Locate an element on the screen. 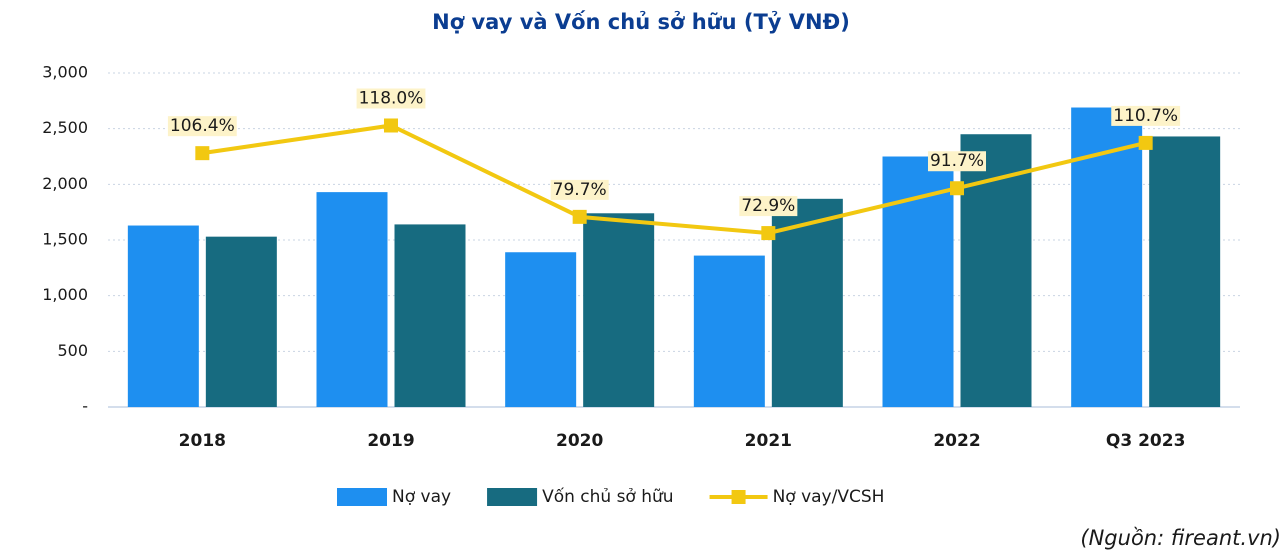 The image size is (1283, 555). data-label: 72.9% is located at coordinates (768, 206).